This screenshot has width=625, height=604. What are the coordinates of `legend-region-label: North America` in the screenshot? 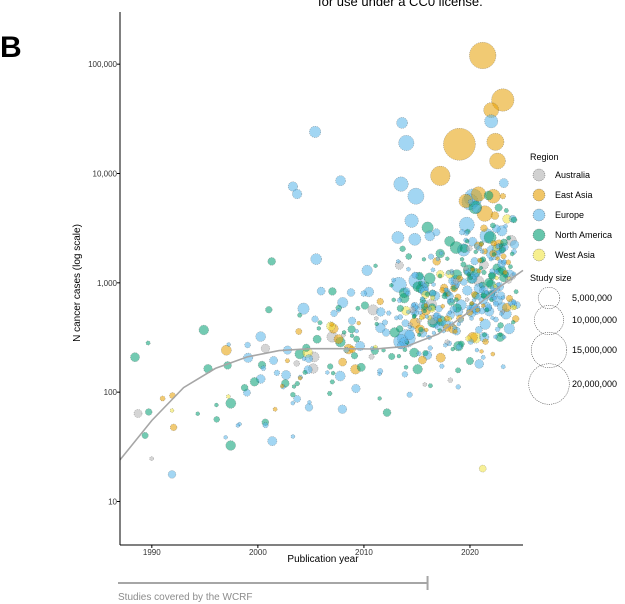 It's located at (583, 235).